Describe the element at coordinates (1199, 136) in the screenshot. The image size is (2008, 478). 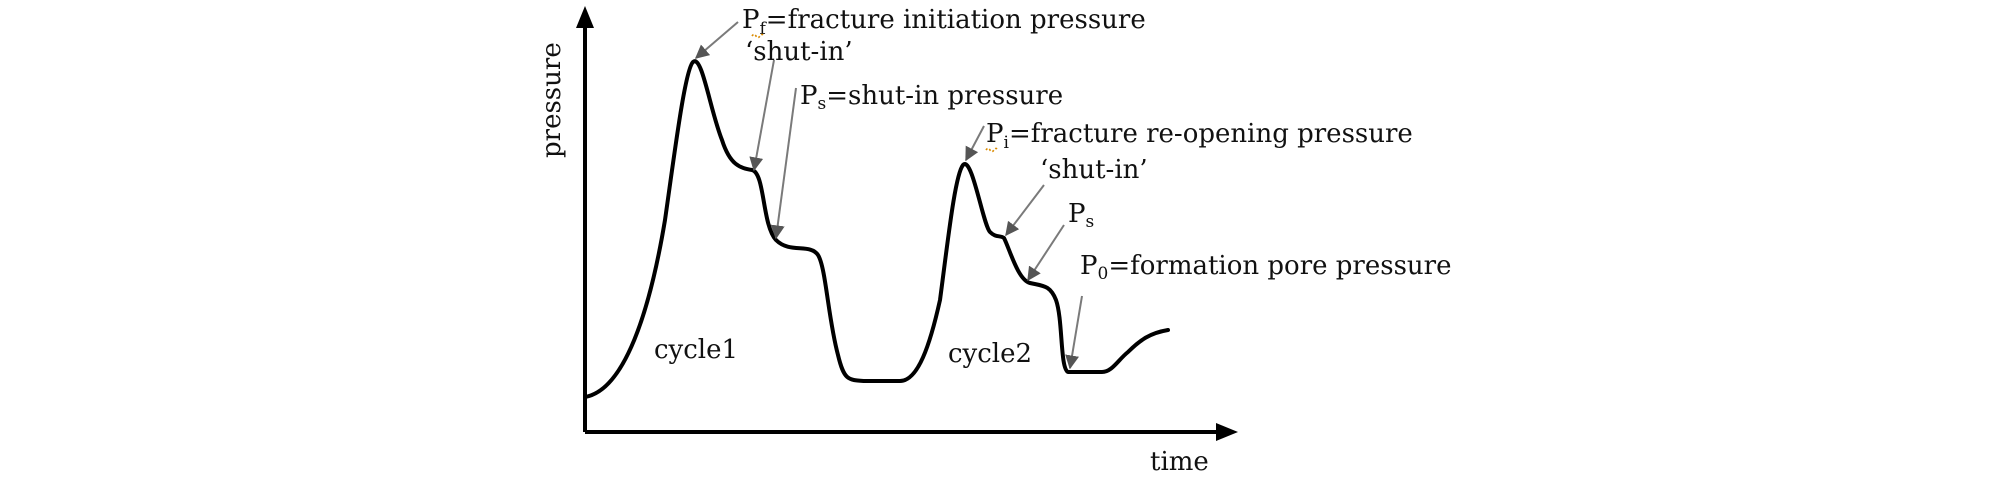
I see `pi-label: Pi=fracture re-opening pressure` at that location.